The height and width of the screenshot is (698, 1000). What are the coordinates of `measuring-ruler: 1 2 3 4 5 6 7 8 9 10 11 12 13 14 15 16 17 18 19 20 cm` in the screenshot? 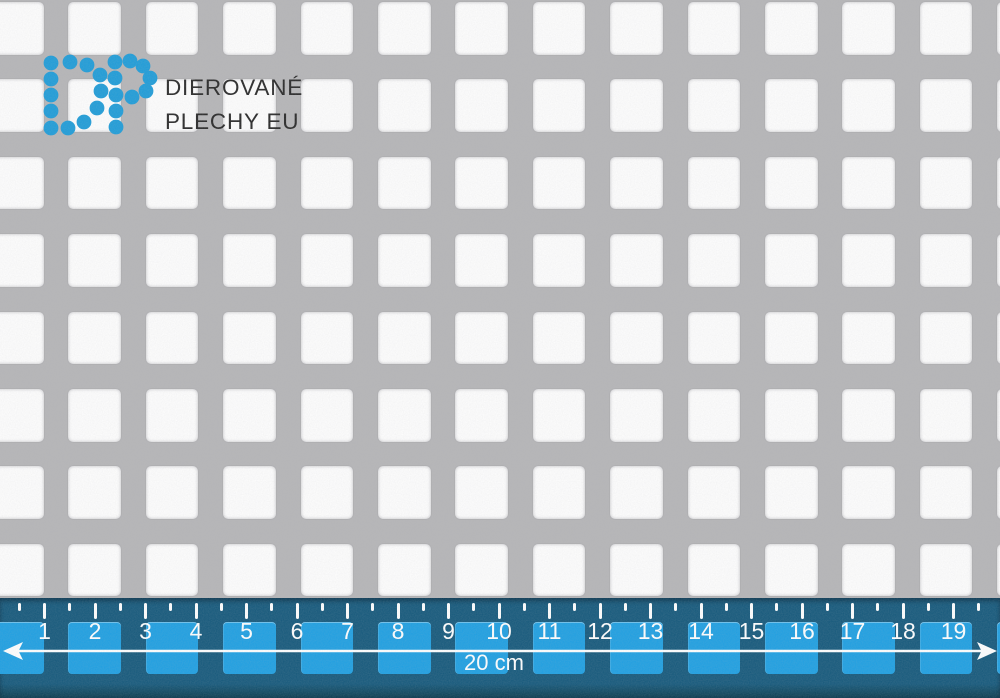 It's located at (500, 648).